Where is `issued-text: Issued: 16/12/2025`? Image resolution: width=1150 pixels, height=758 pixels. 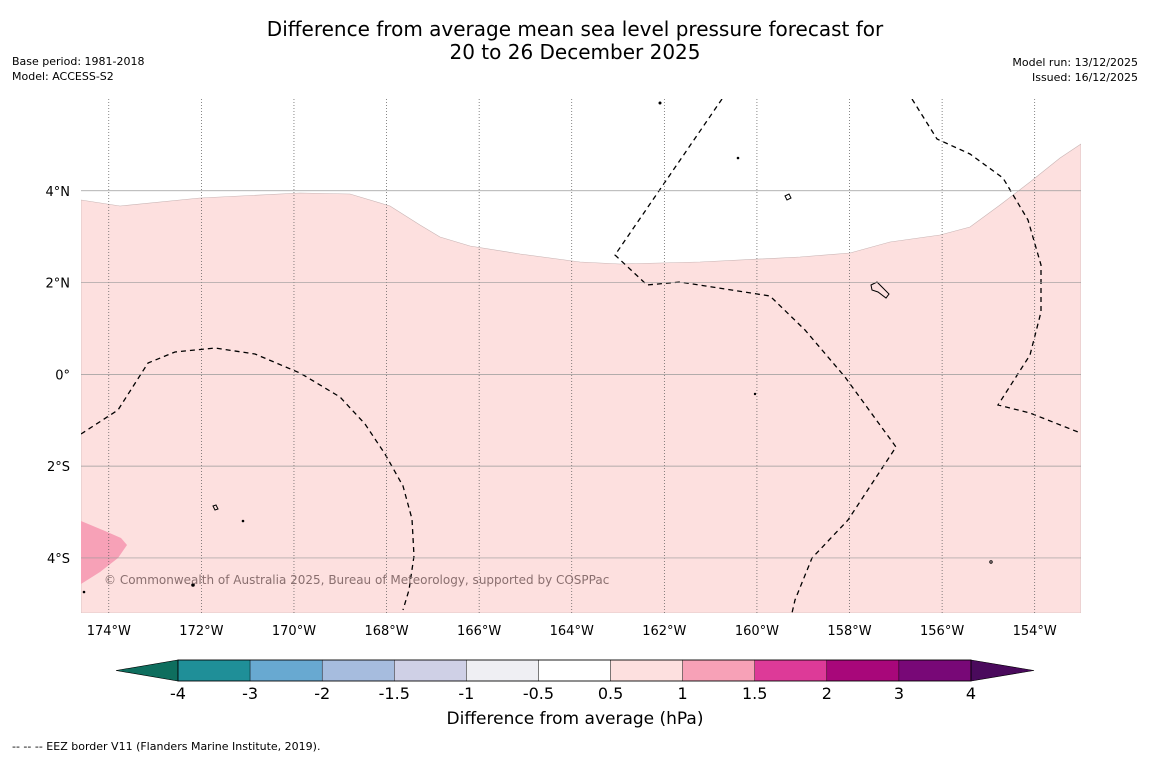
issued-text: Issued: 16/12/2025 is located at coordinates (1084, 77).